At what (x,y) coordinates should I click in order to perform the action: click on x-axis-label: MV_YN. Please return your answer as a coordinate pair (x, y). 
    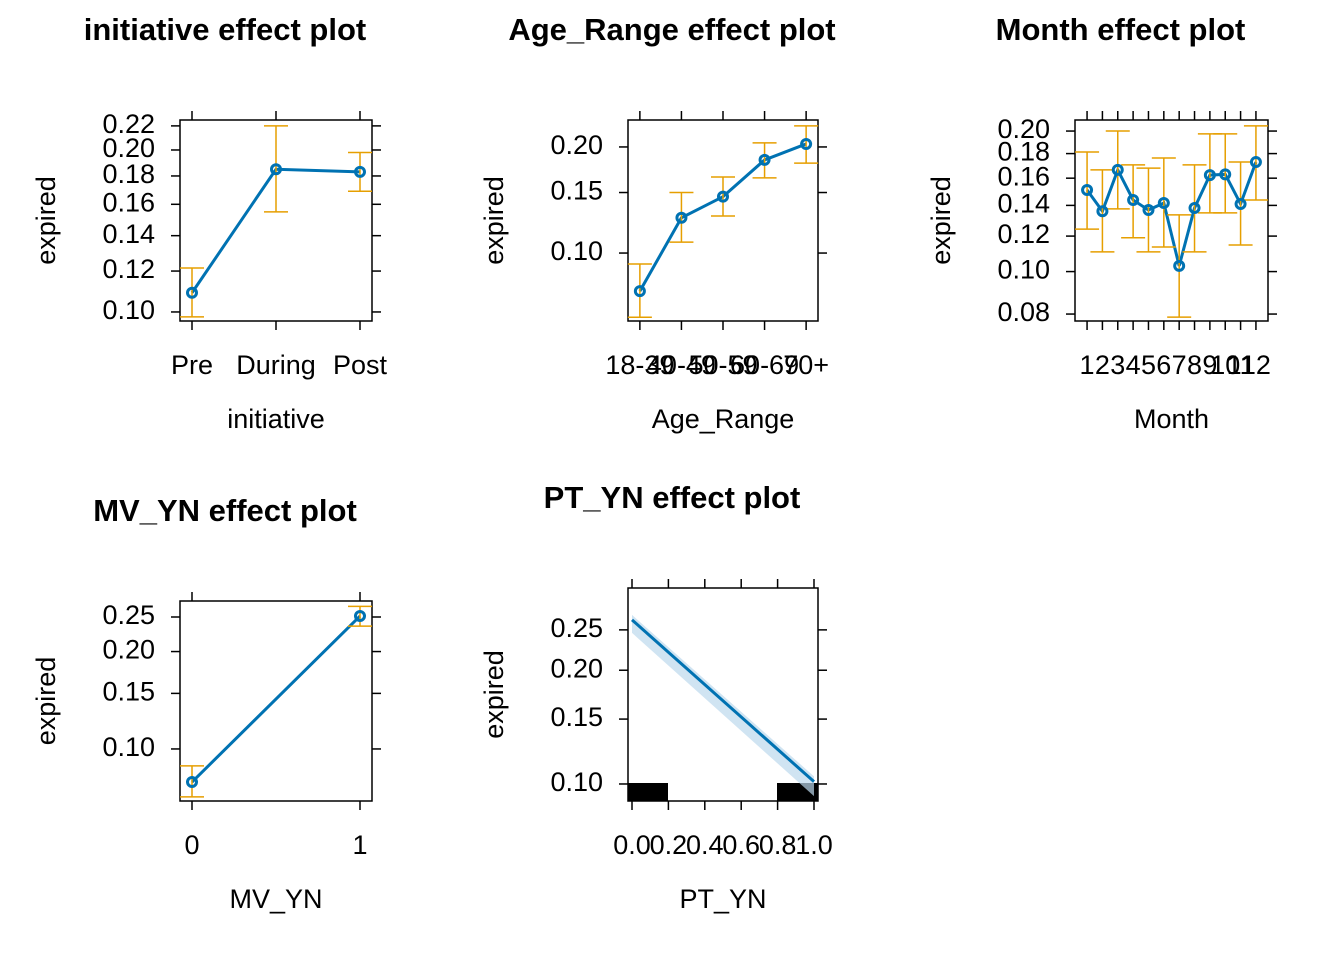
    Looking at the image, I should click on (275, 899).